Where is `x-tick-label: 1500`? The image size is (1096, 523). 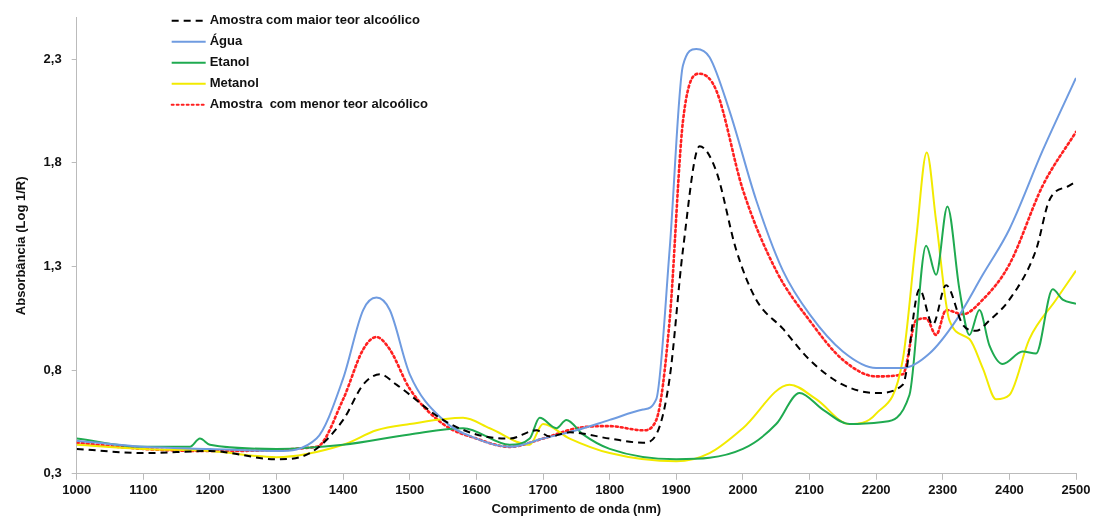 x-tick-label: 1500 is located at coordinates (410, 490).